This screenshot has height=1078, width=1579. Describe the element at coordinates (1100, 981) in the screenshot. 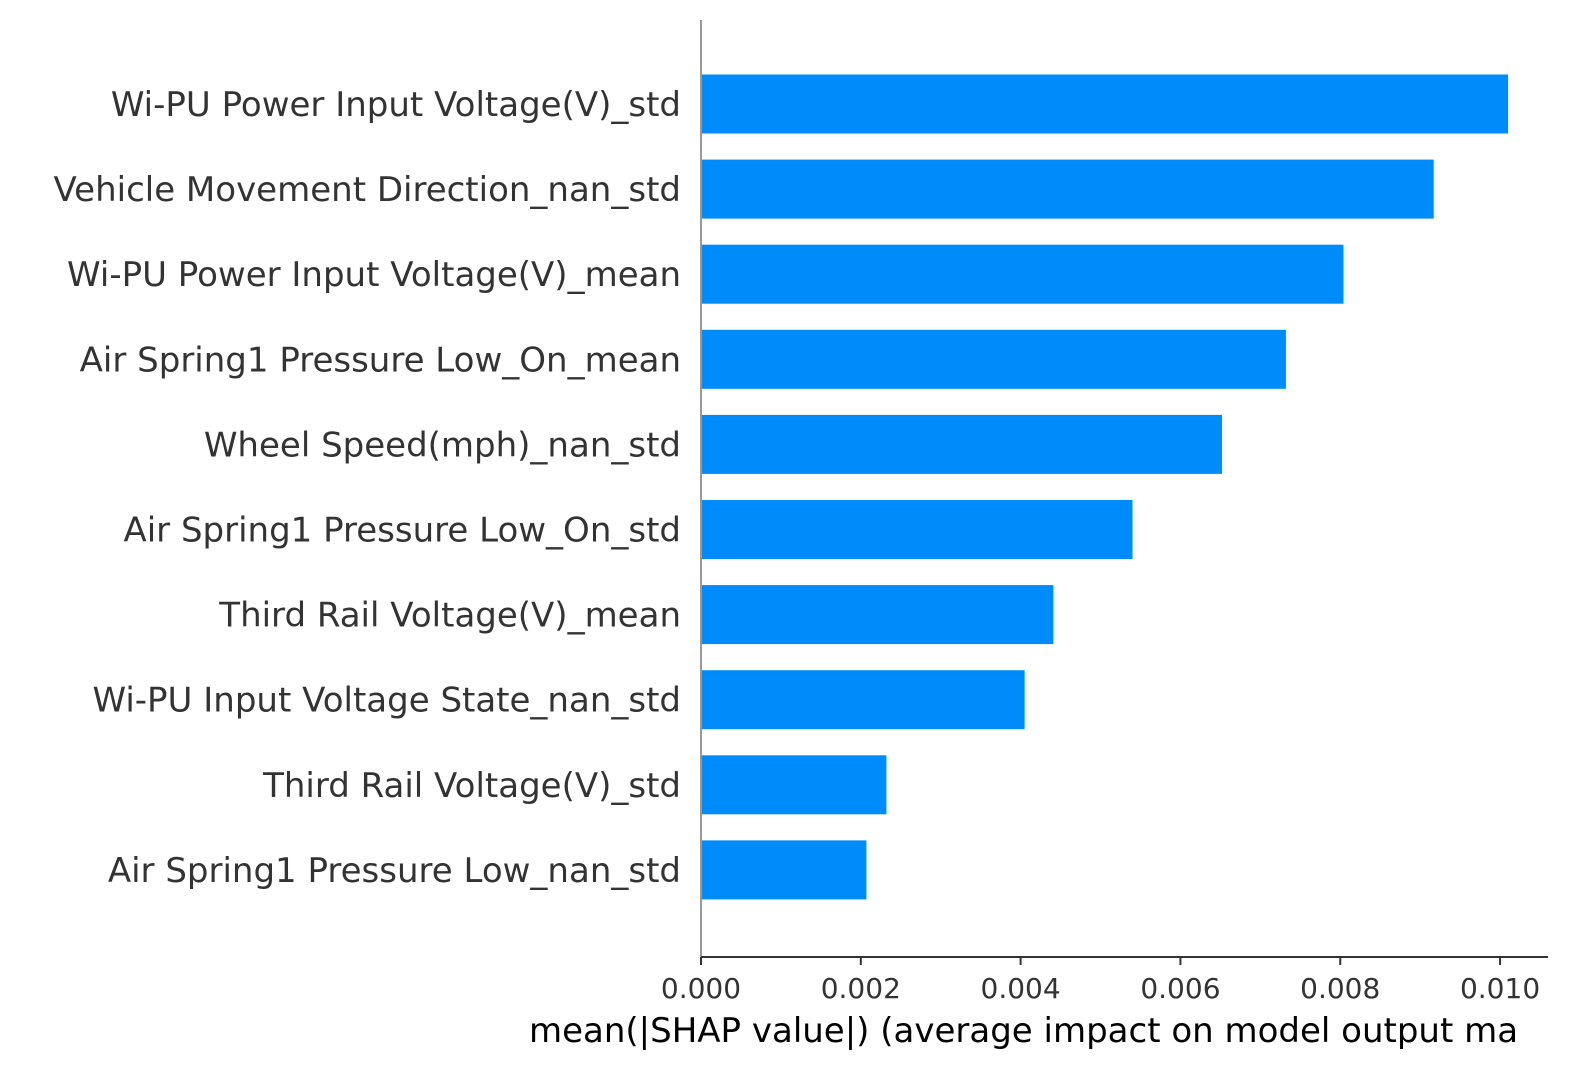

I see `x-ticks: 0.000 0.002 0.004 0.006 0.008 0.010` at that location.